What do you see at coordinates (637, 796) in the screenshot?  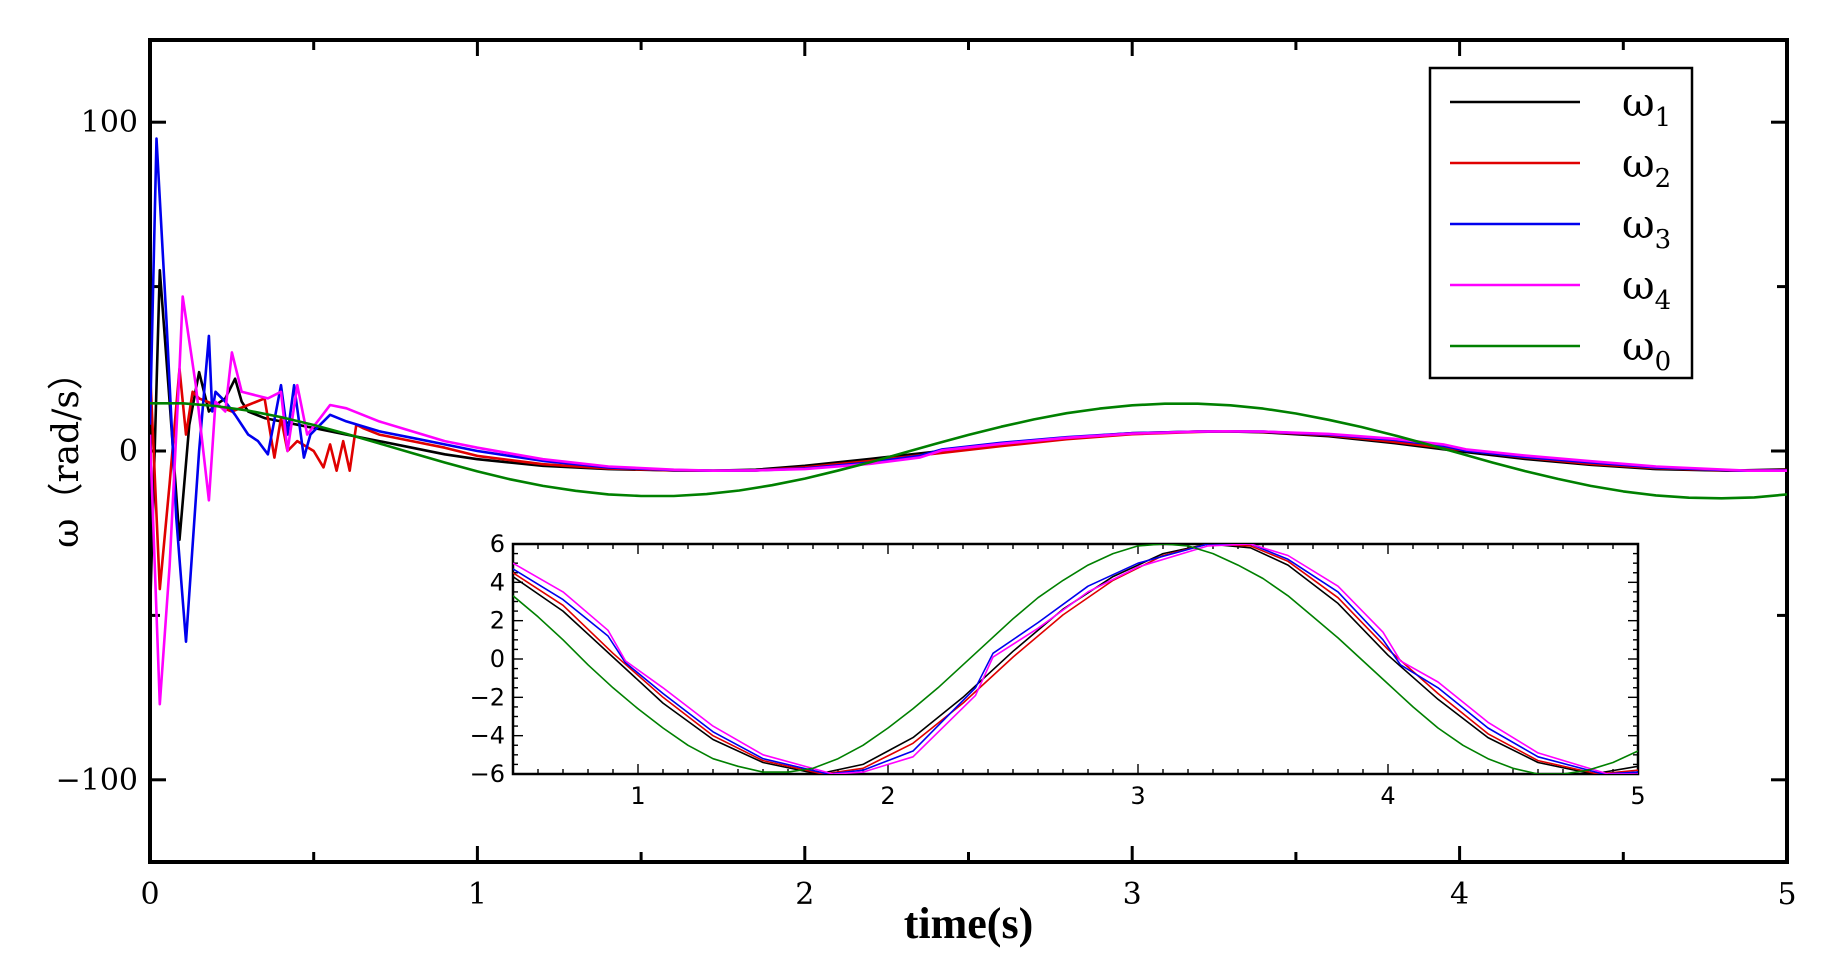 I see `inset-x-tick-label: 1` at bounding box center [637, 796].